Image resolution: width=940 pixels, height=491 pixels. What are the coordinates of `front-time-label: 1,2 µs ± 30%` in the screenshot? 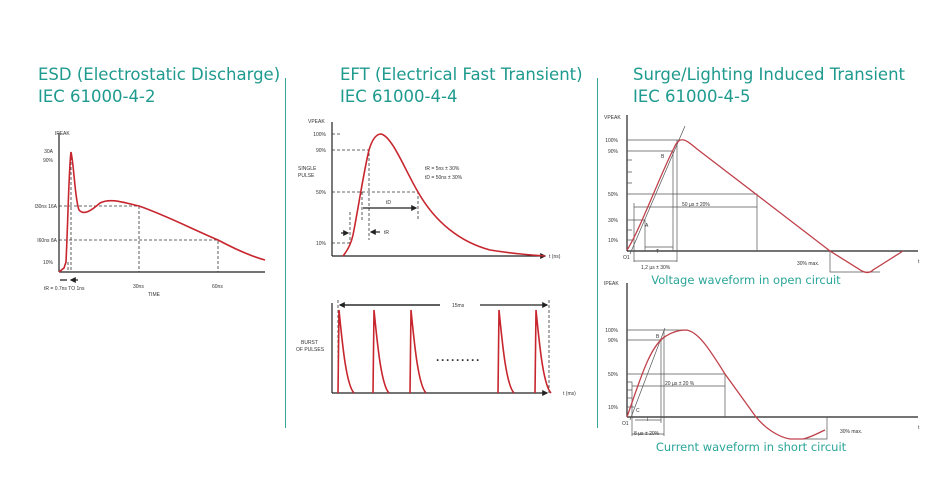 It's located at (656, 268).